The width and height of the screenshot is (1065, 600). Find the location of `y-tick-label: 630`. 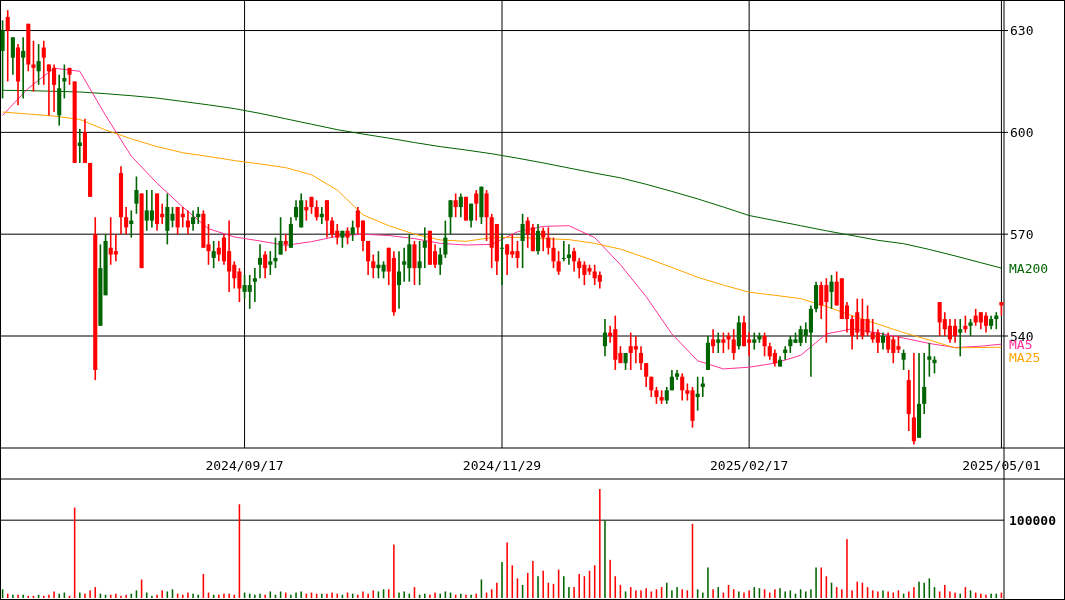

y-tick-label: 630 is located at coordinates (1022, 31).